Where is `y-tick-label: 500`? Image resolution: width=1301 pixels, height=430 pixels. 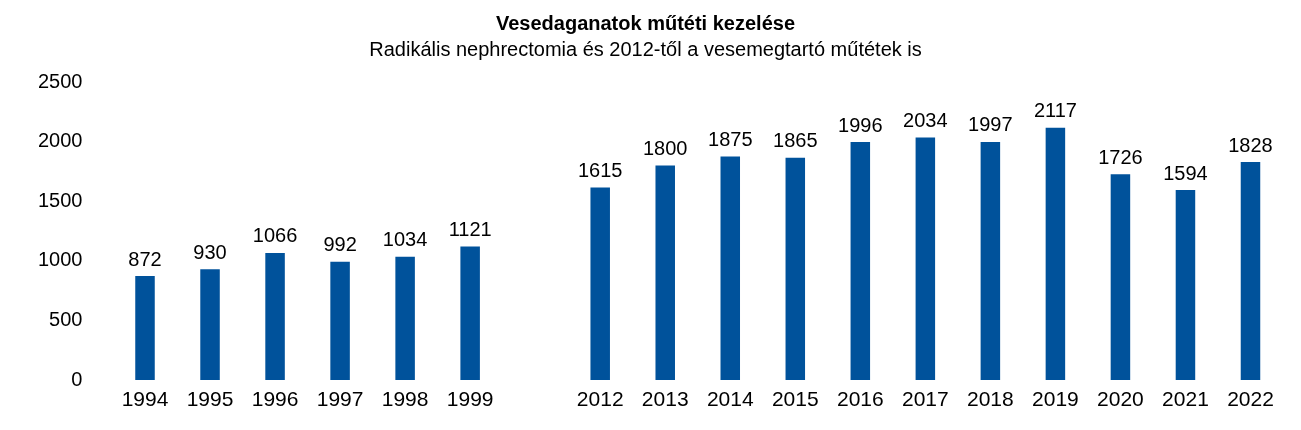 y-tick-label: 500 is located at coordinates (66, 318).